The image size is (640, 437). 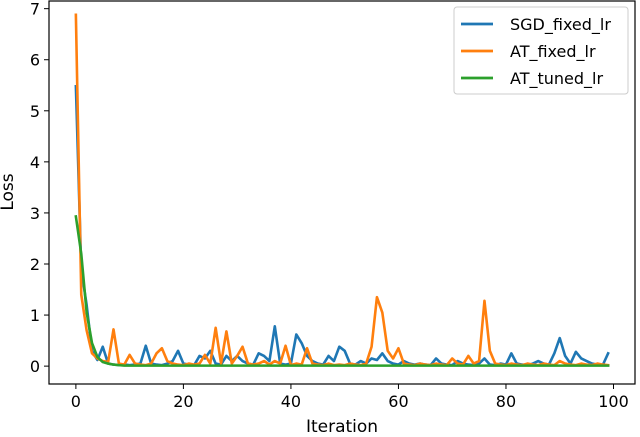 I want to click on y-tick-label: 7, so click(x=35, y=9).